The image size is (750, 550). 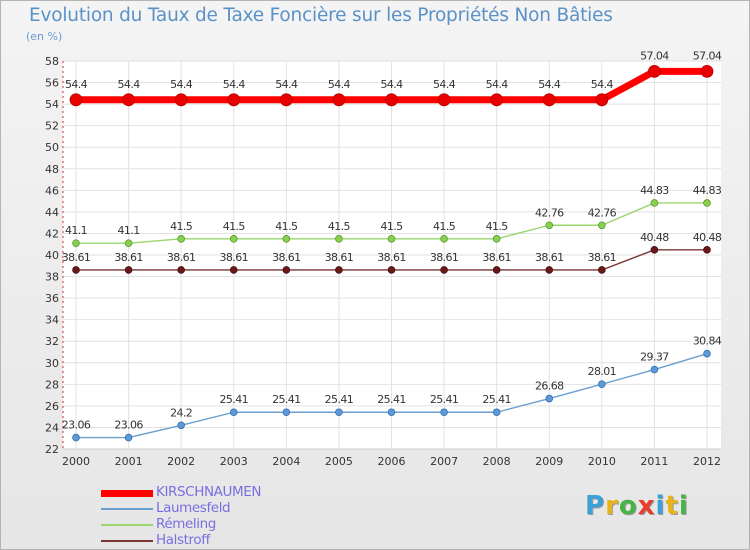 I want to click on x-tick-label: 2002, so click(x=181, y=461).